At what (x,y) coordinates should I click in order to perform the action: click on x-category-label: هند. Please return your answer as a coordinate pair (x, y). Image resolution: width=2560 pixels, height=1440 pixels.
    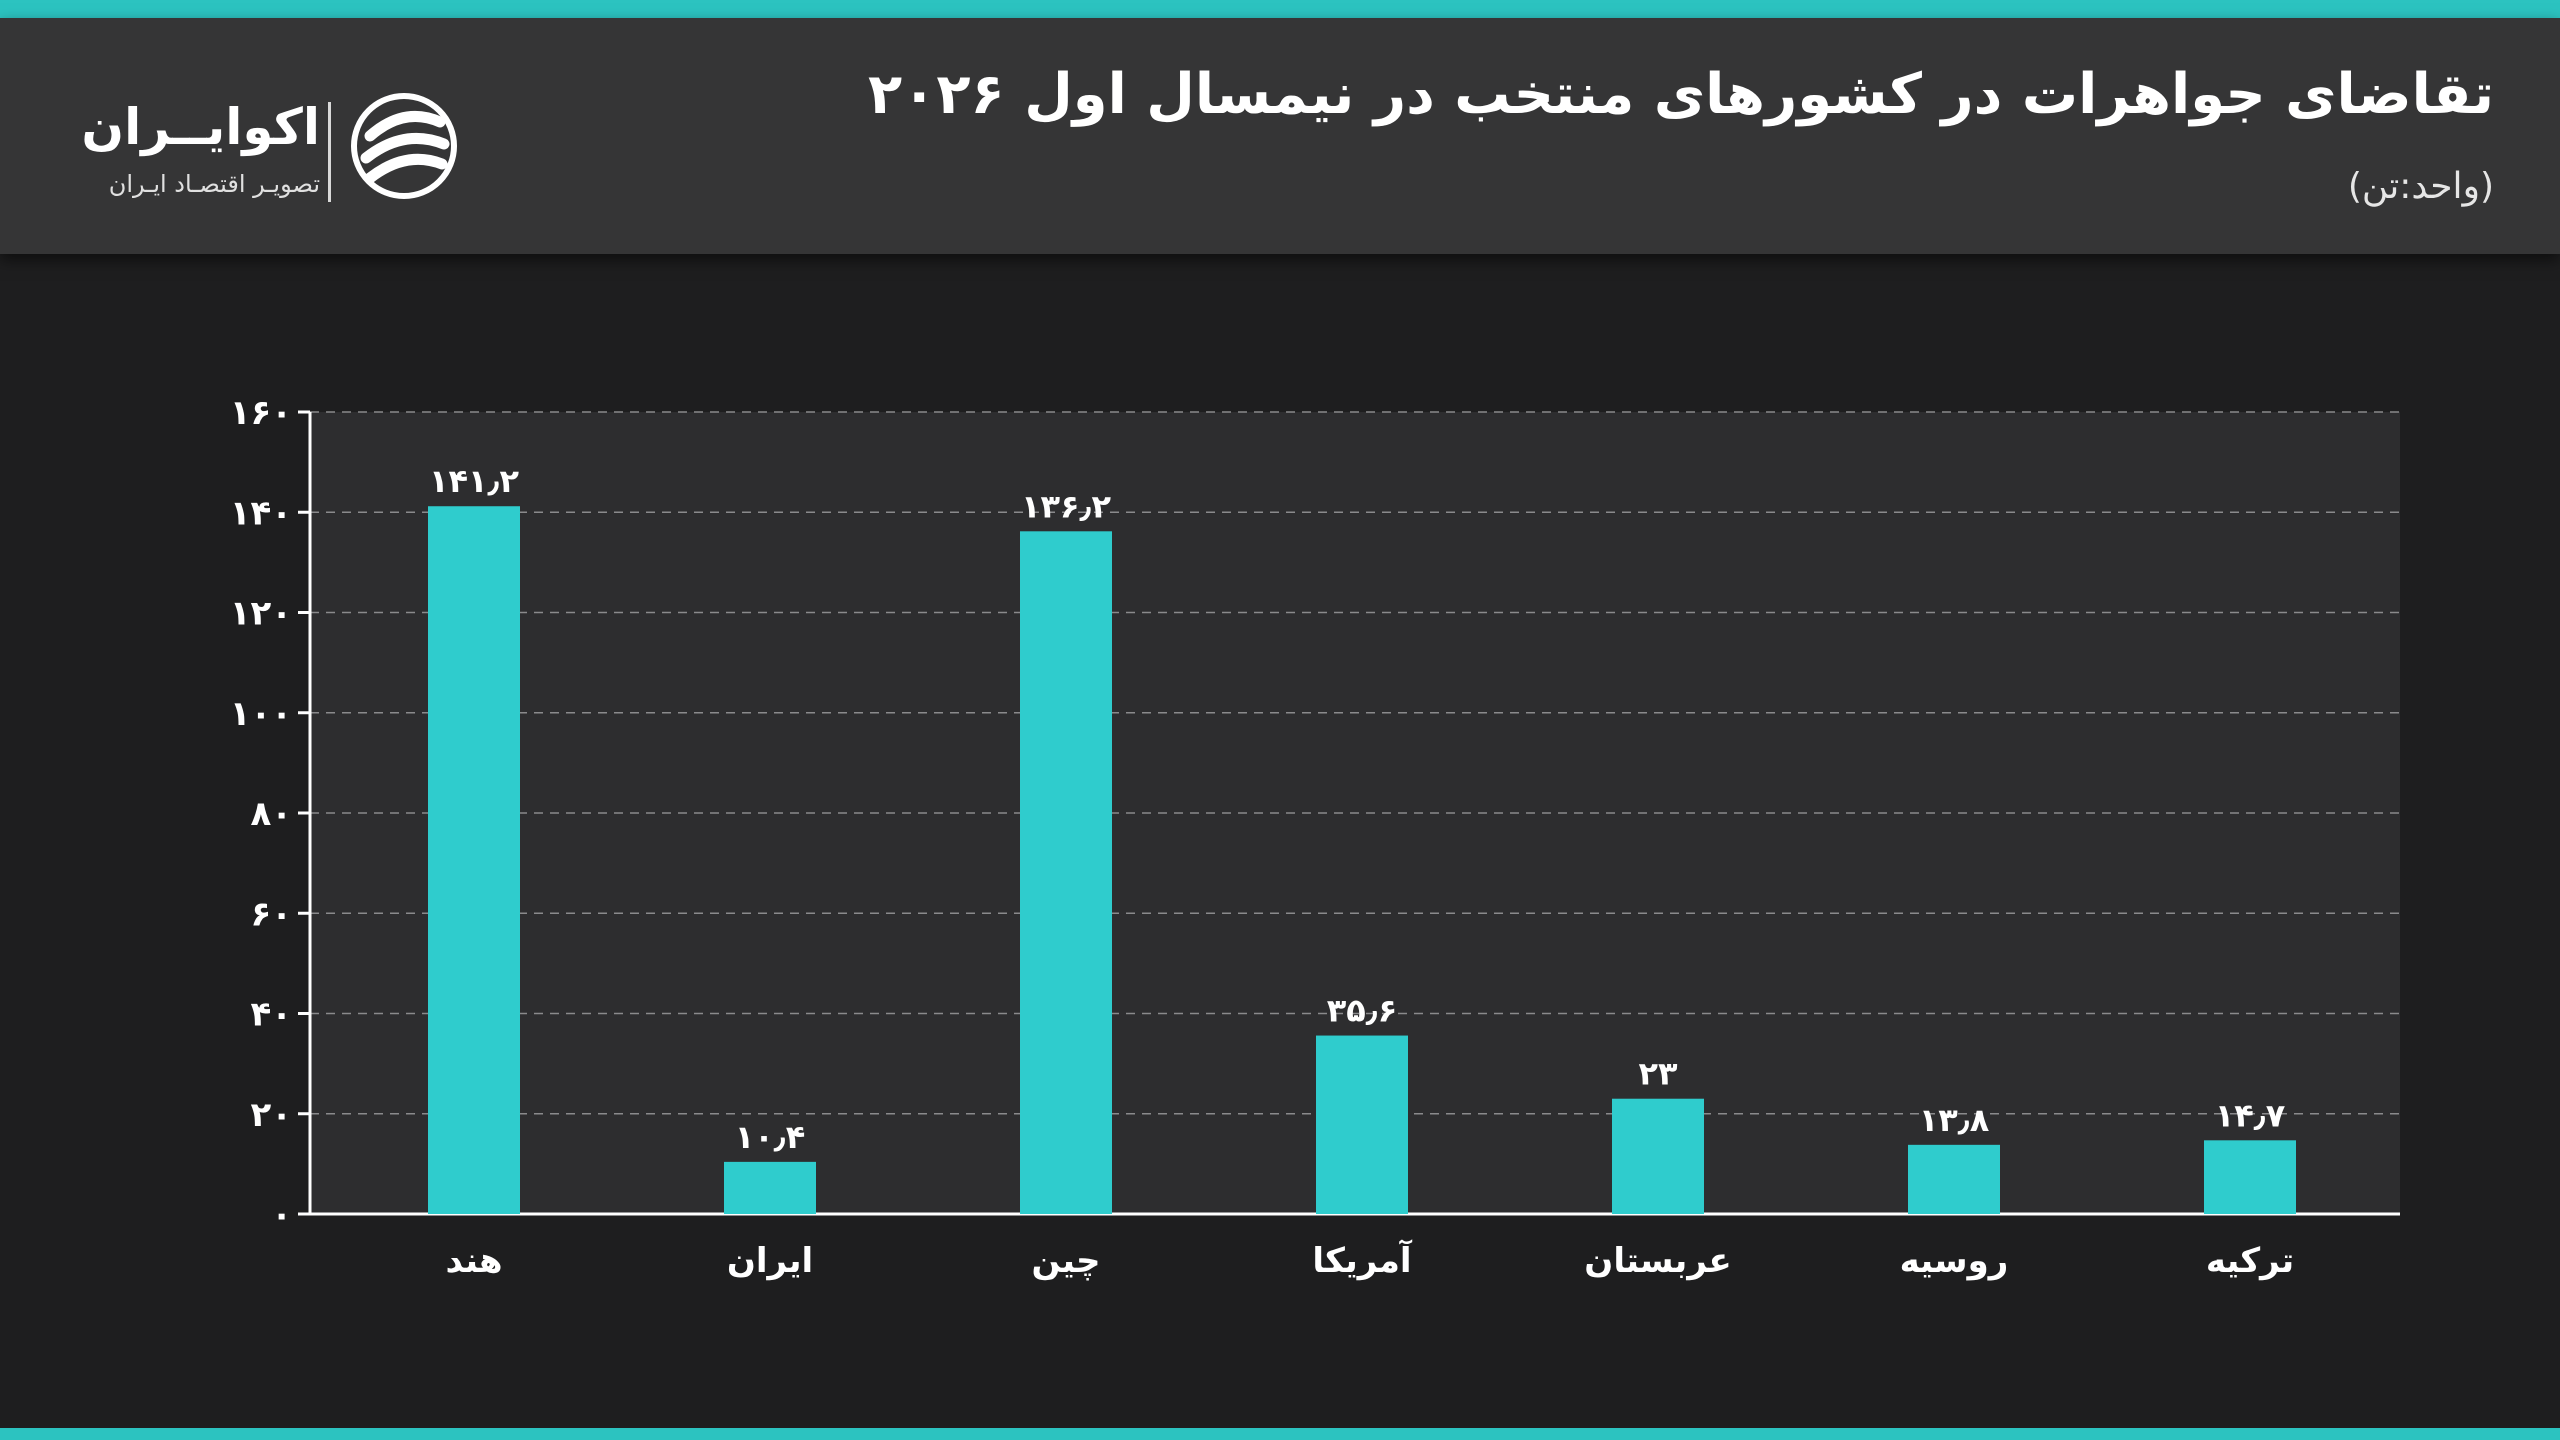
    Looking at the image, I should click on (473, 1261).